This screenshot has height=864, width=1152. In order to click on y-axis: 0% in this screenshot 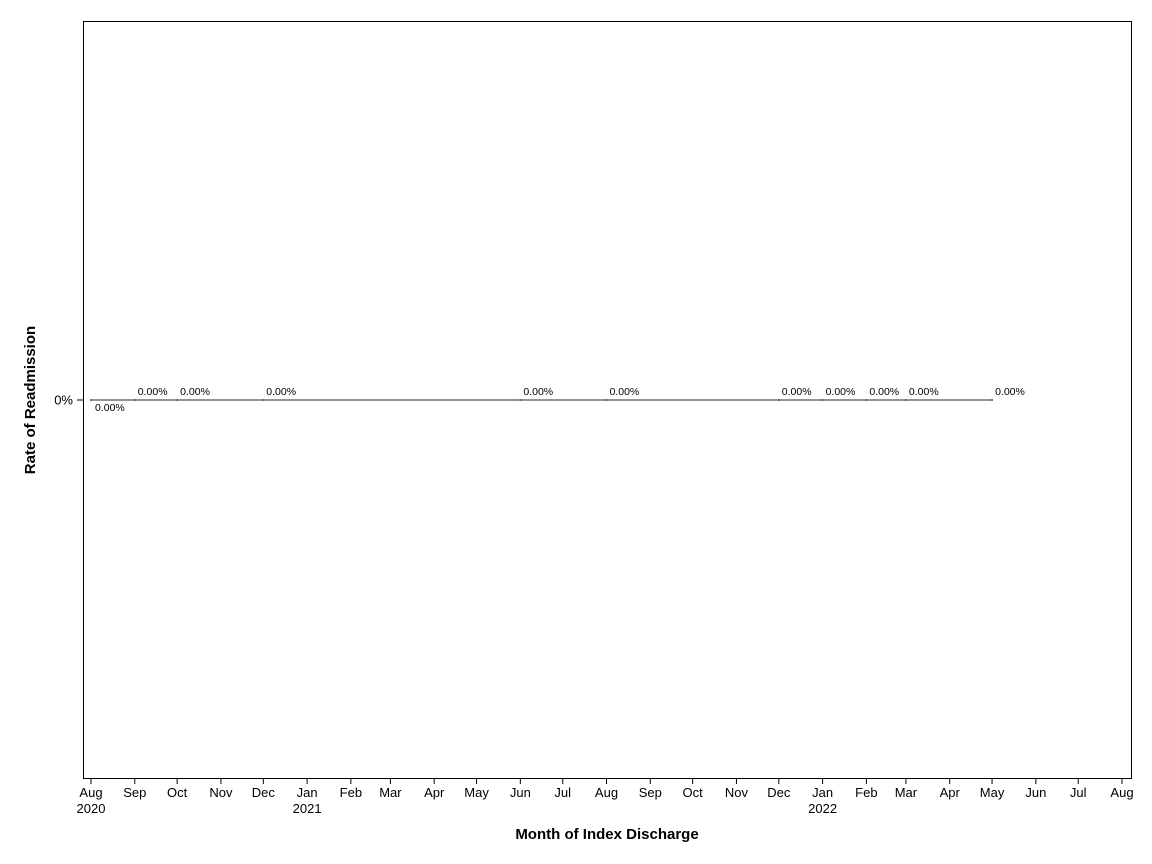, I will do `click(68, 400)`.